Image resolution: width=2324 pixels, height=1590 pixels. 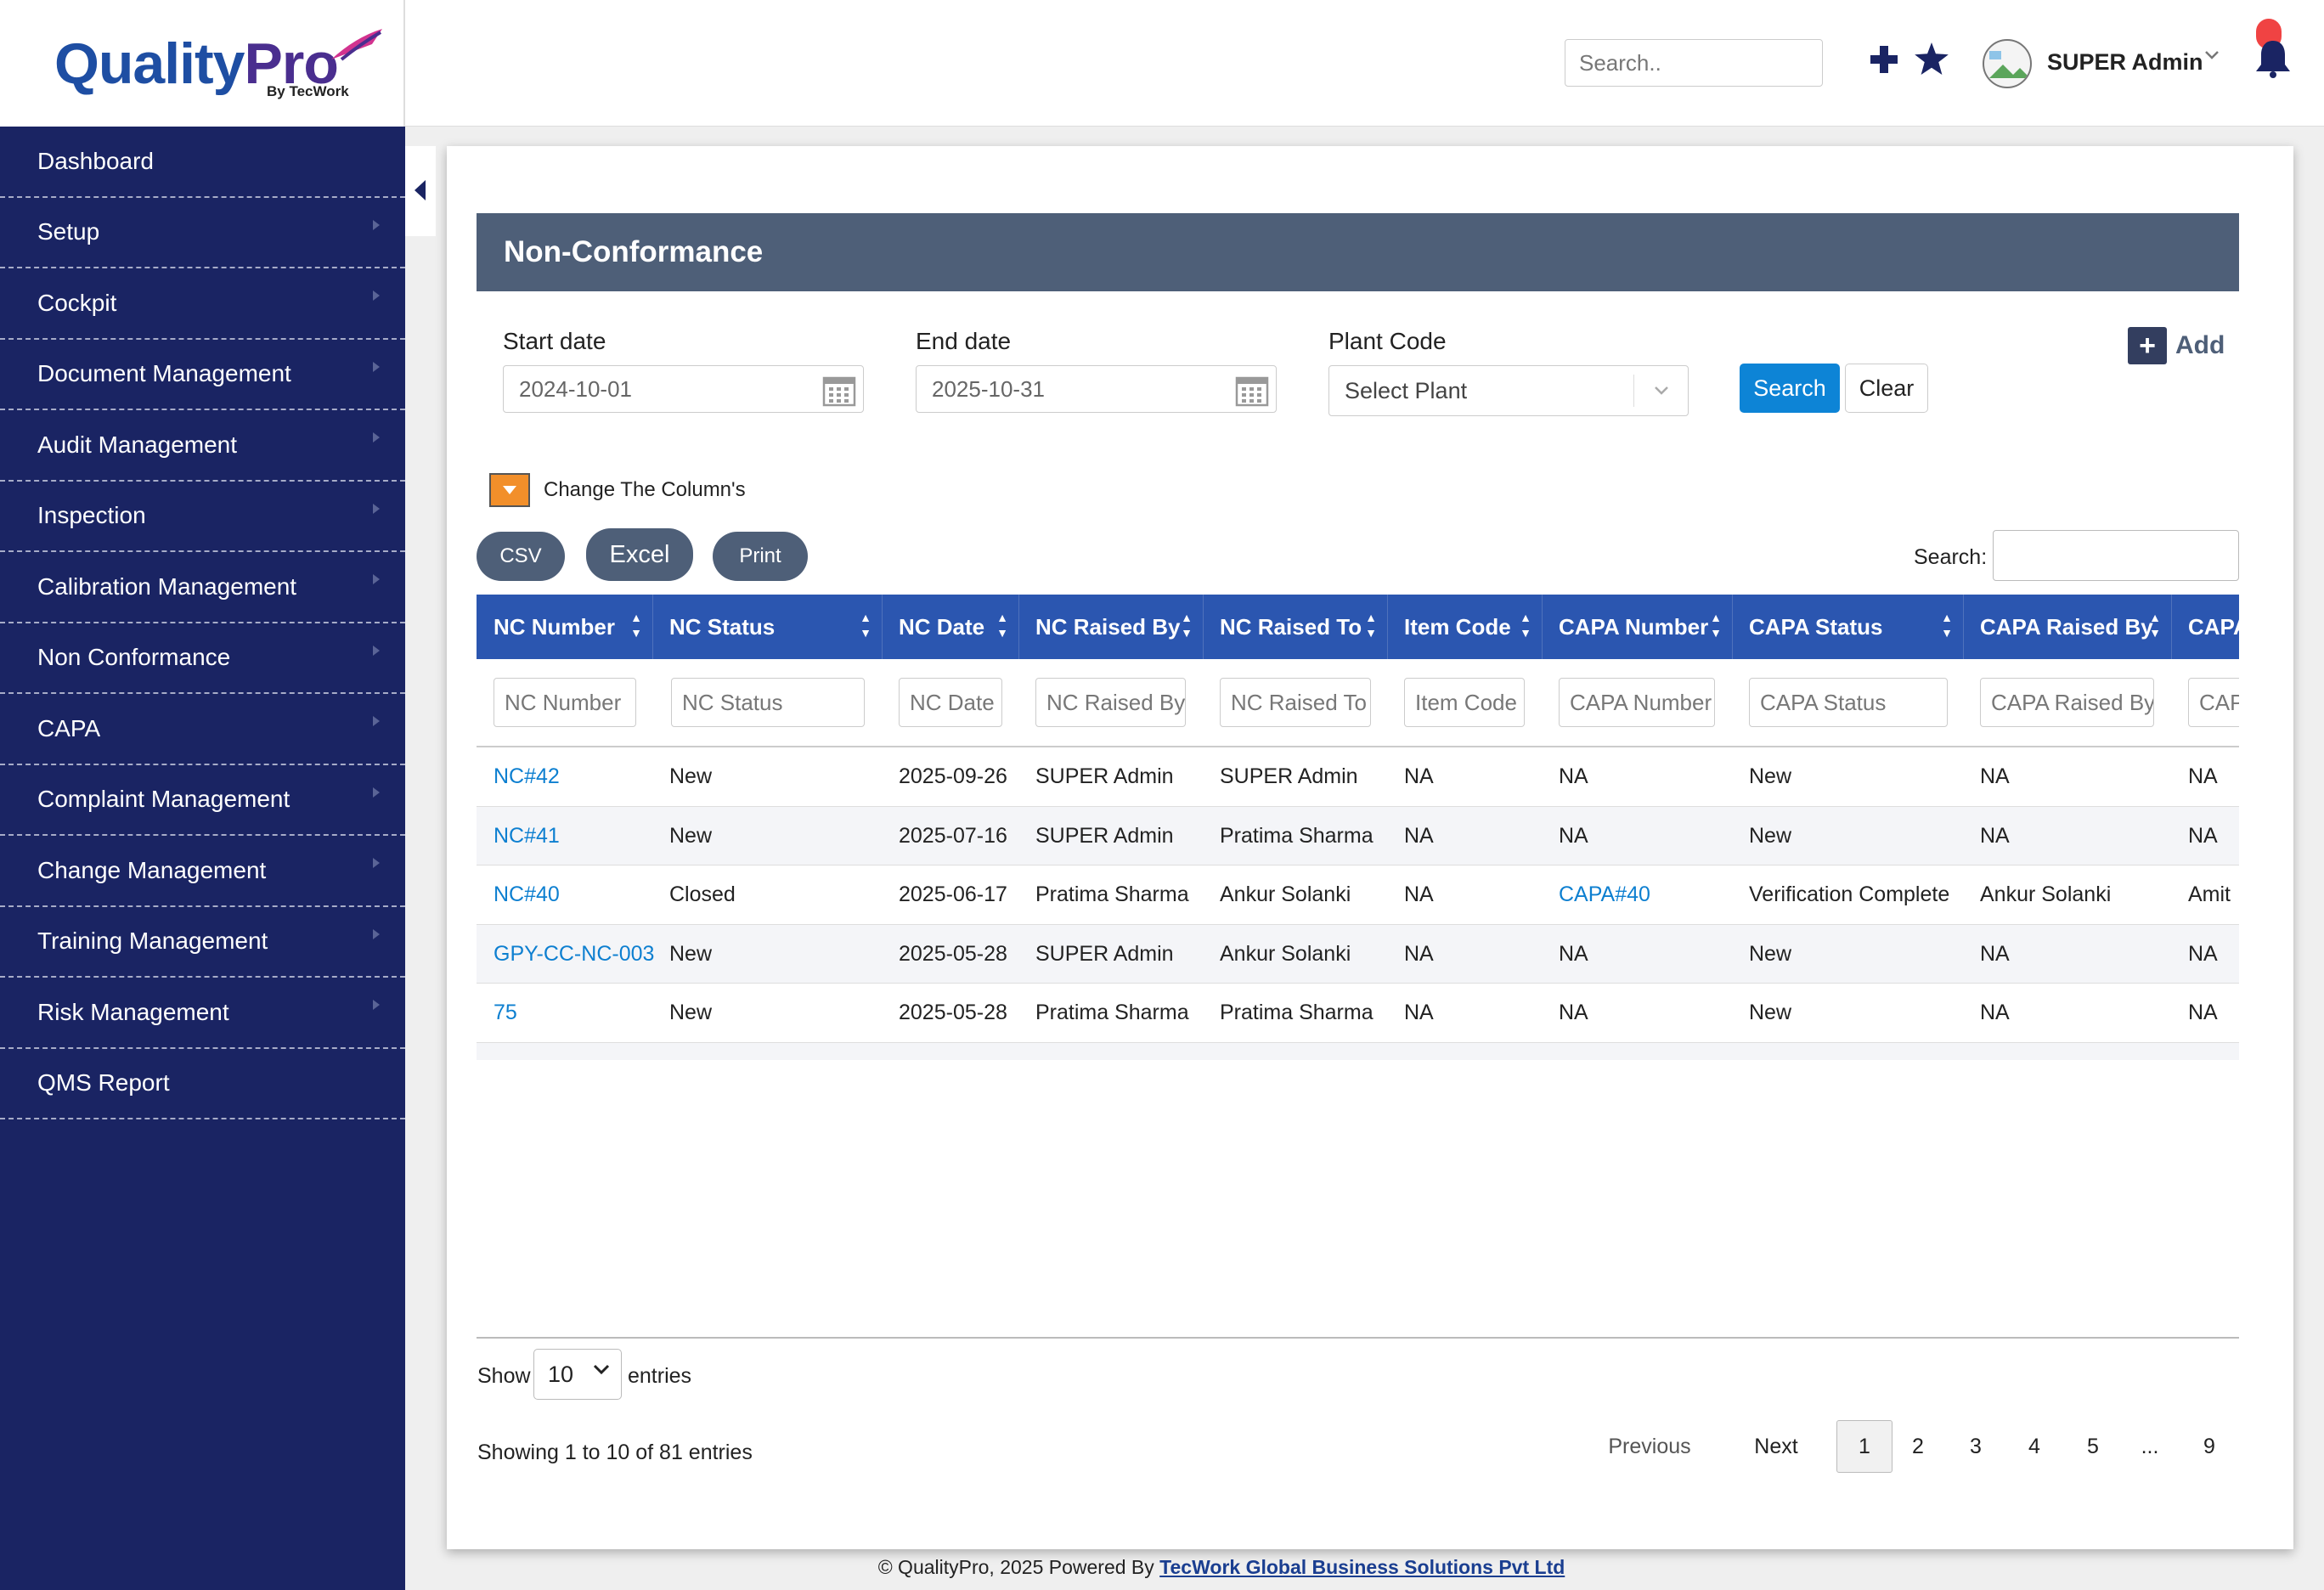 I want to click on change-columns-toggle: Change The Column's, so click(x=618, y=490).